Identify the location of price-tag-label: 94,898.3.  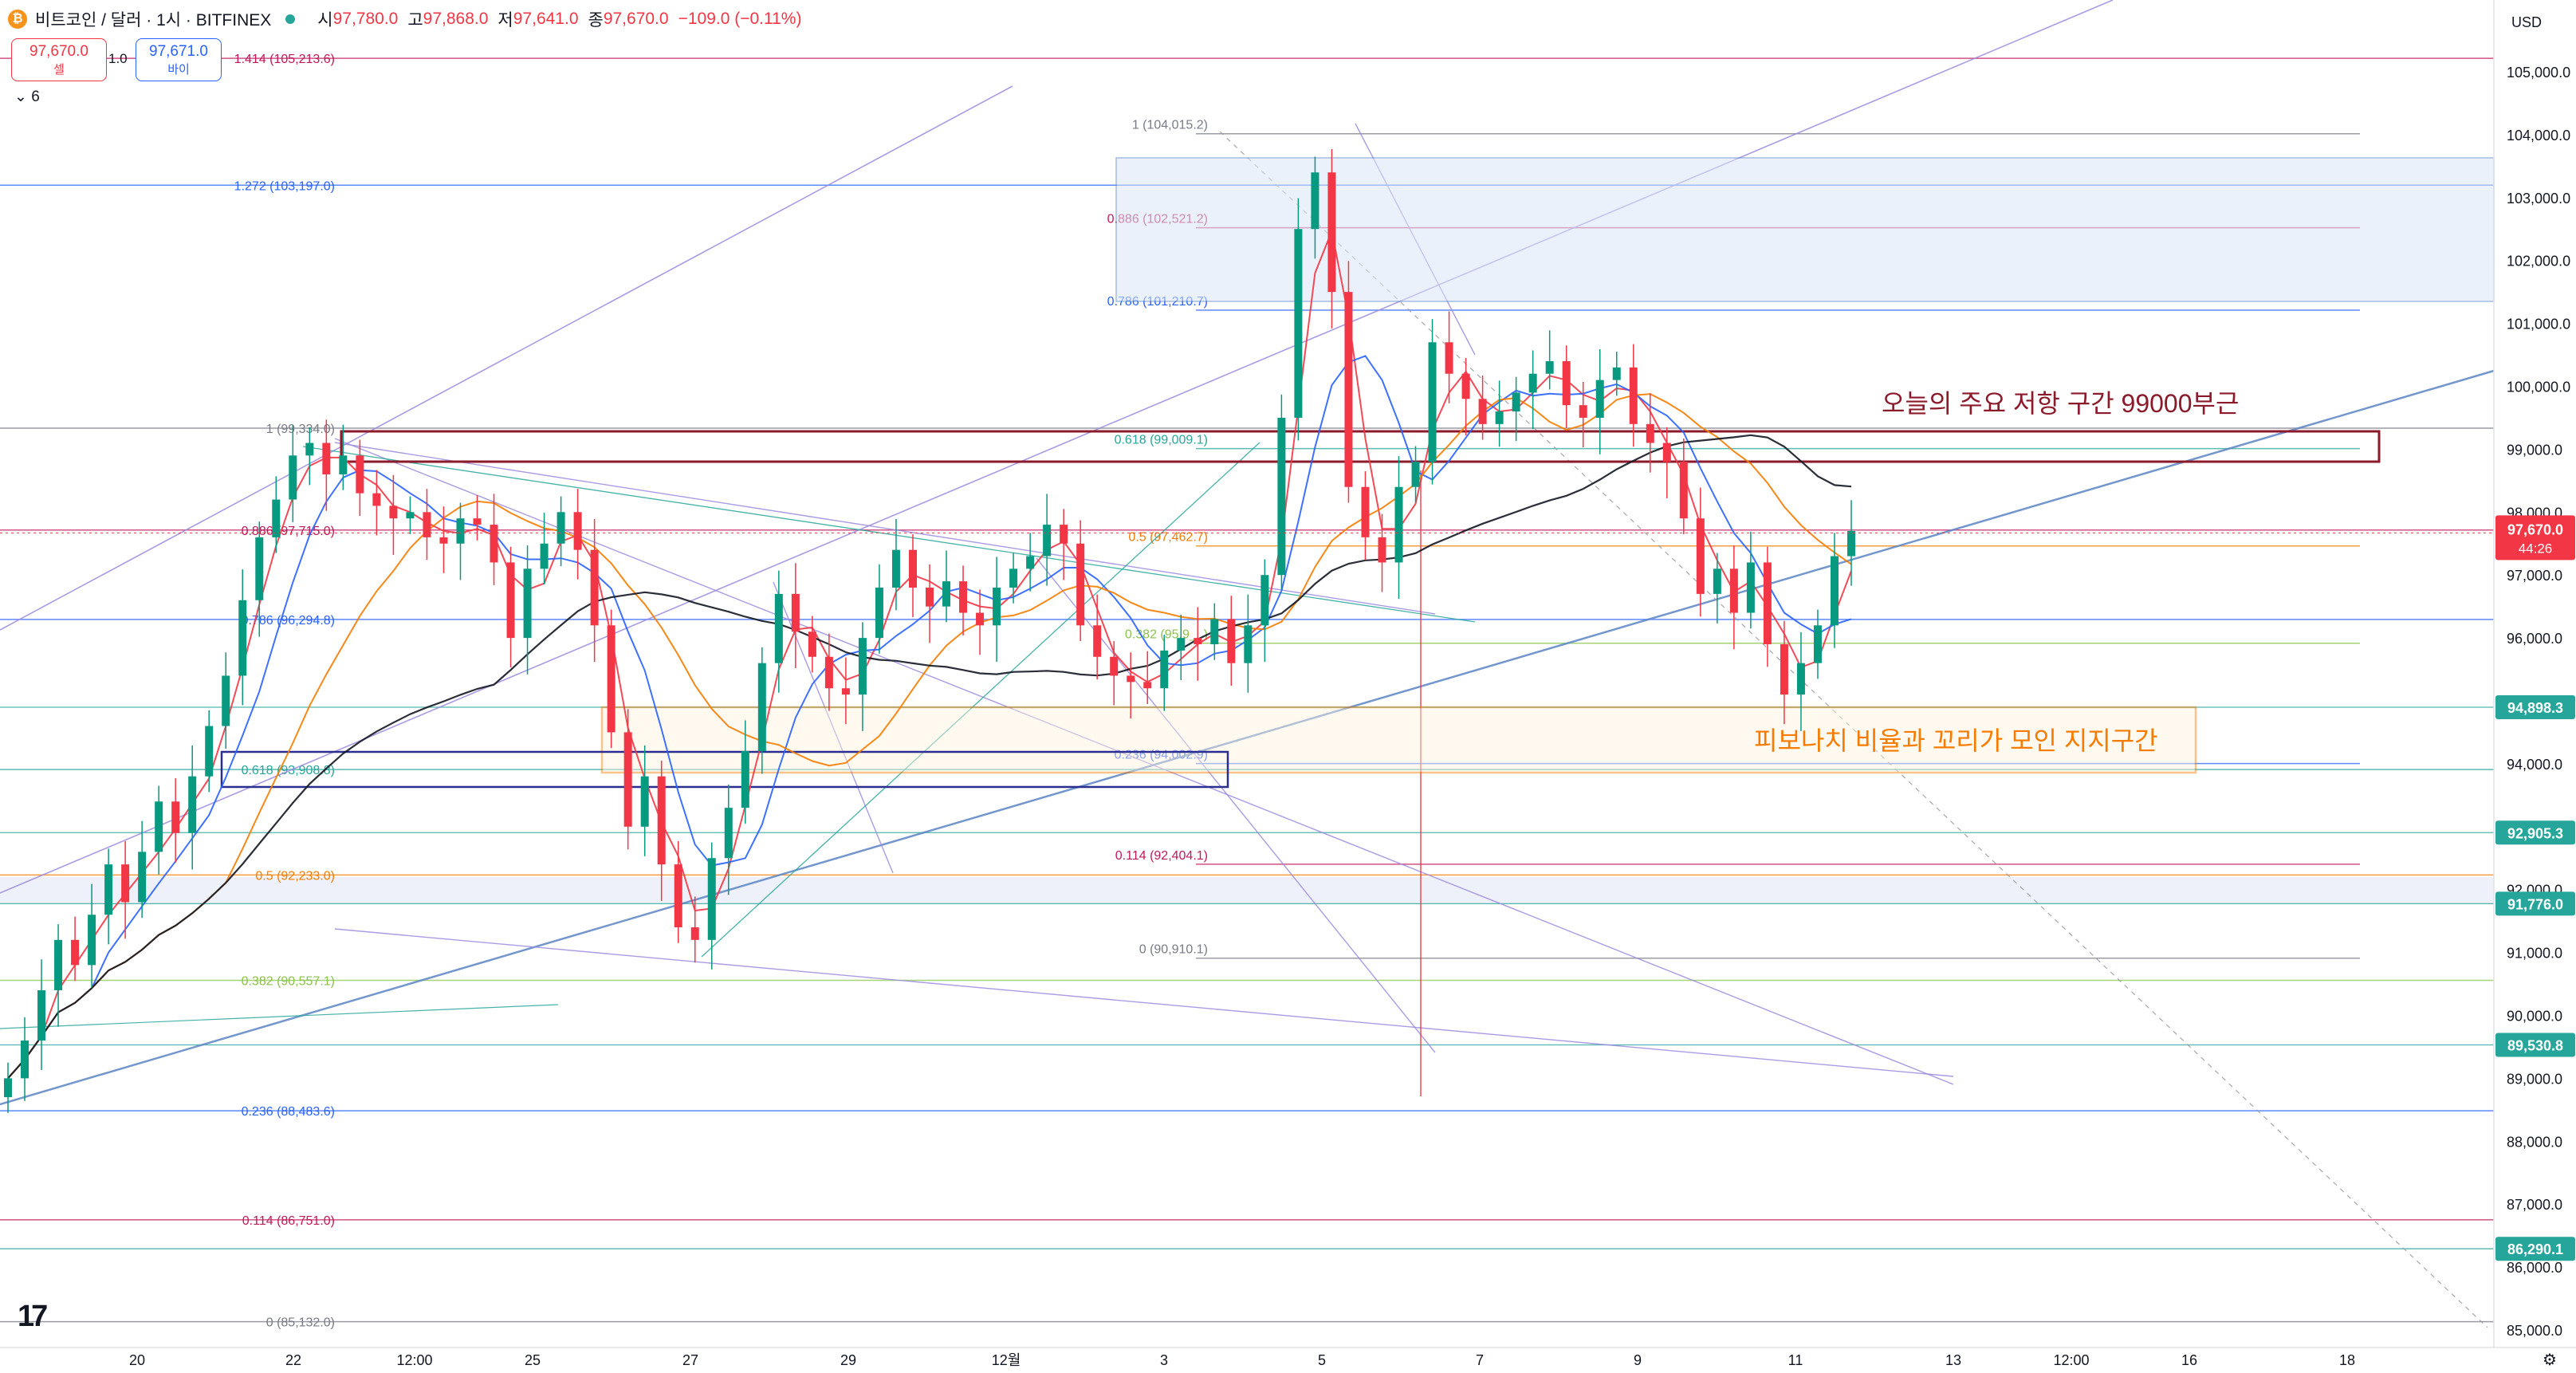
(2535, 708).